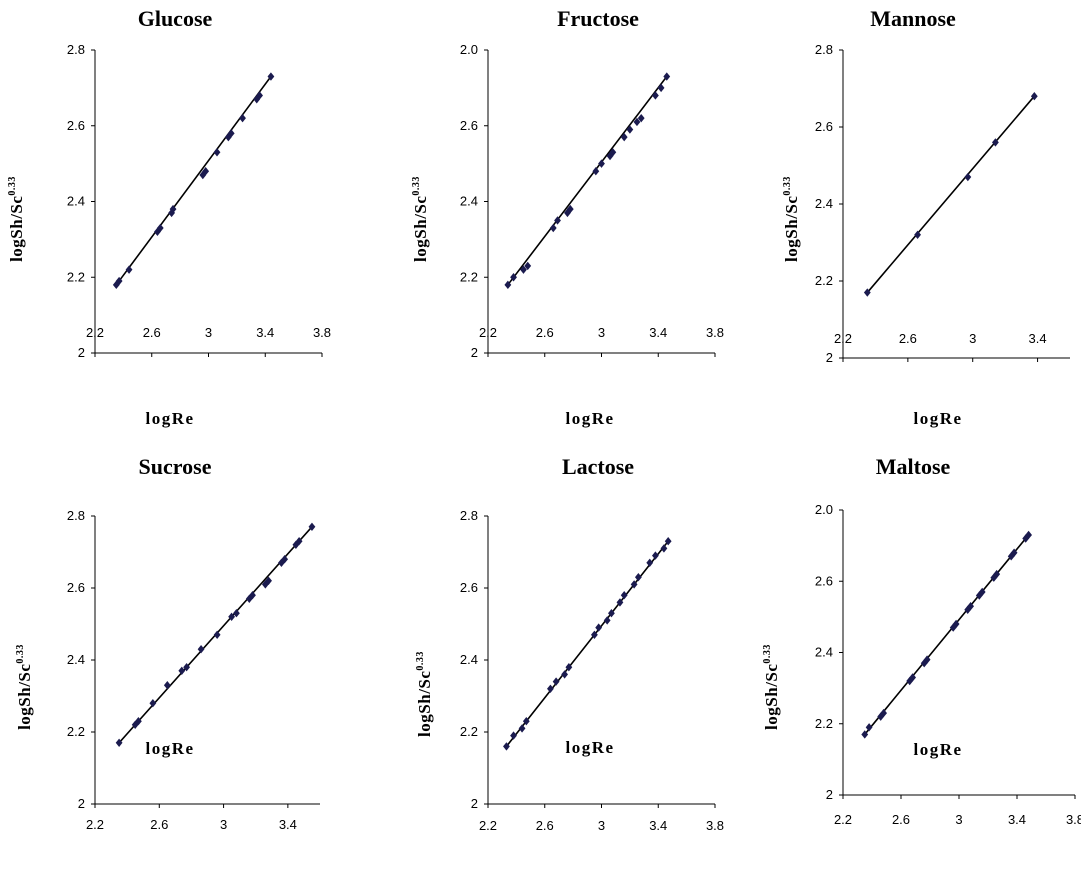 The height and width of the screenshot is (869, 1081). What do you see at coordinates (913, 18) in the screenshot?
I see `chart-title: Mannose` at bounding box center [913, 18].